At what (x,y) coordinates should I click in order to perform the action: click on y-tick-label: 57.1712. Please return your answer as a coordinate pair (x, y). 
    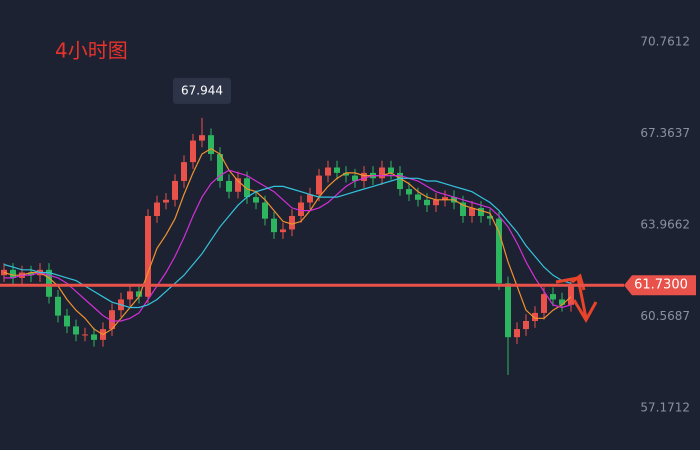
    Looking at the image, I should click on (665, 407).